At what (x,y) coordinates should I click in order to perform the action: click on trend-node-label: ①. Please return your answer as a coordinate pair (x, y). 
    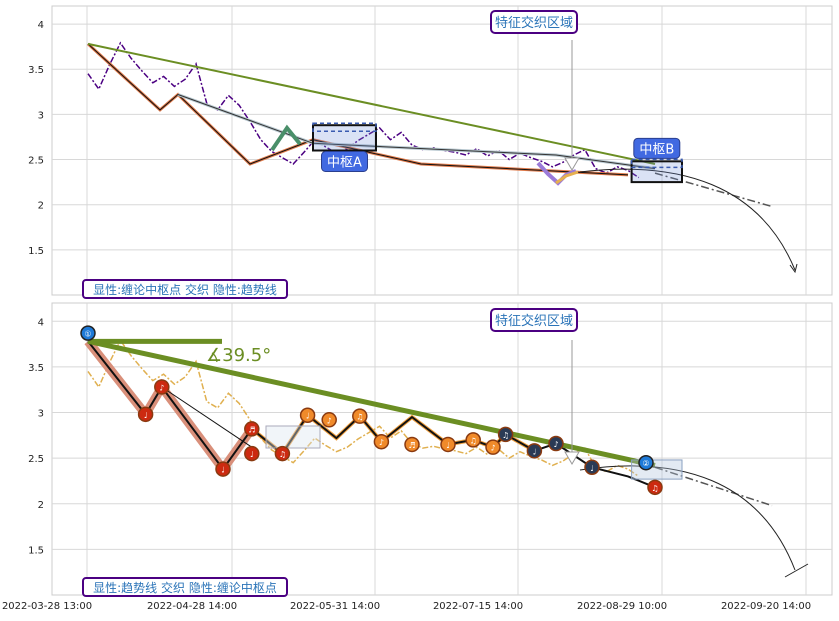
    Looking at the image, I should click on (87, 334).